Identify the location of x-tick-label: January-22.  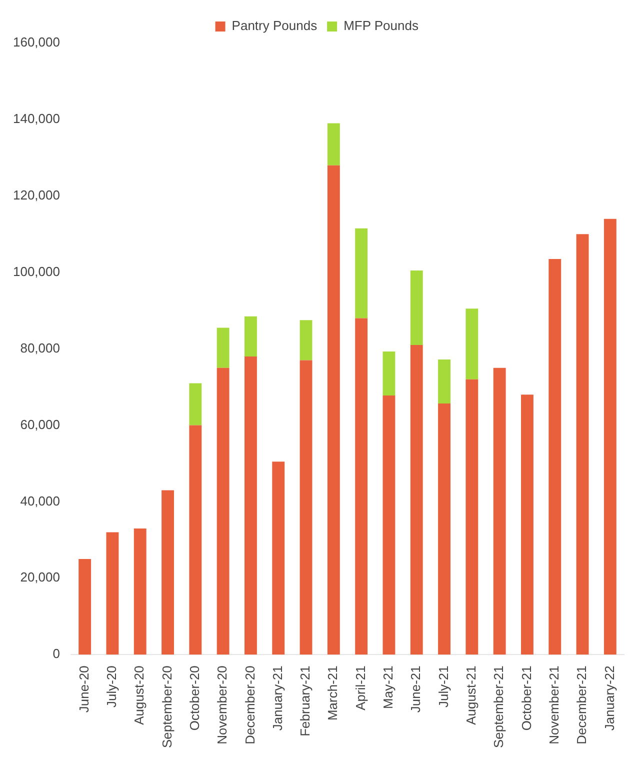
(609, 698).